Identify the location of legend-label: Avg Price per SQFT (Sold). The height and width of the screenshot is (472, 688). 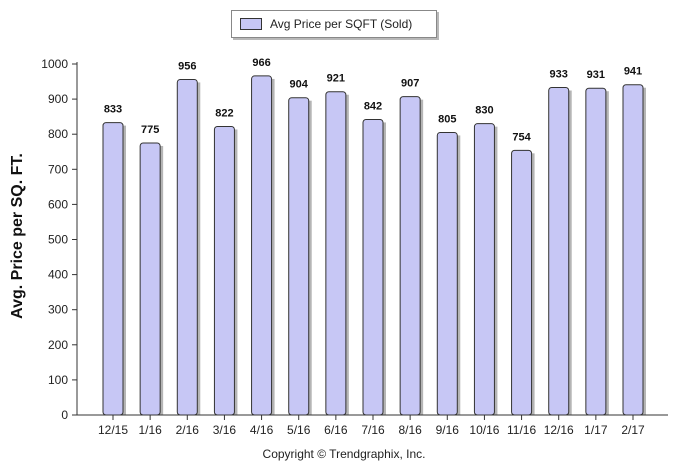
(341, 24).